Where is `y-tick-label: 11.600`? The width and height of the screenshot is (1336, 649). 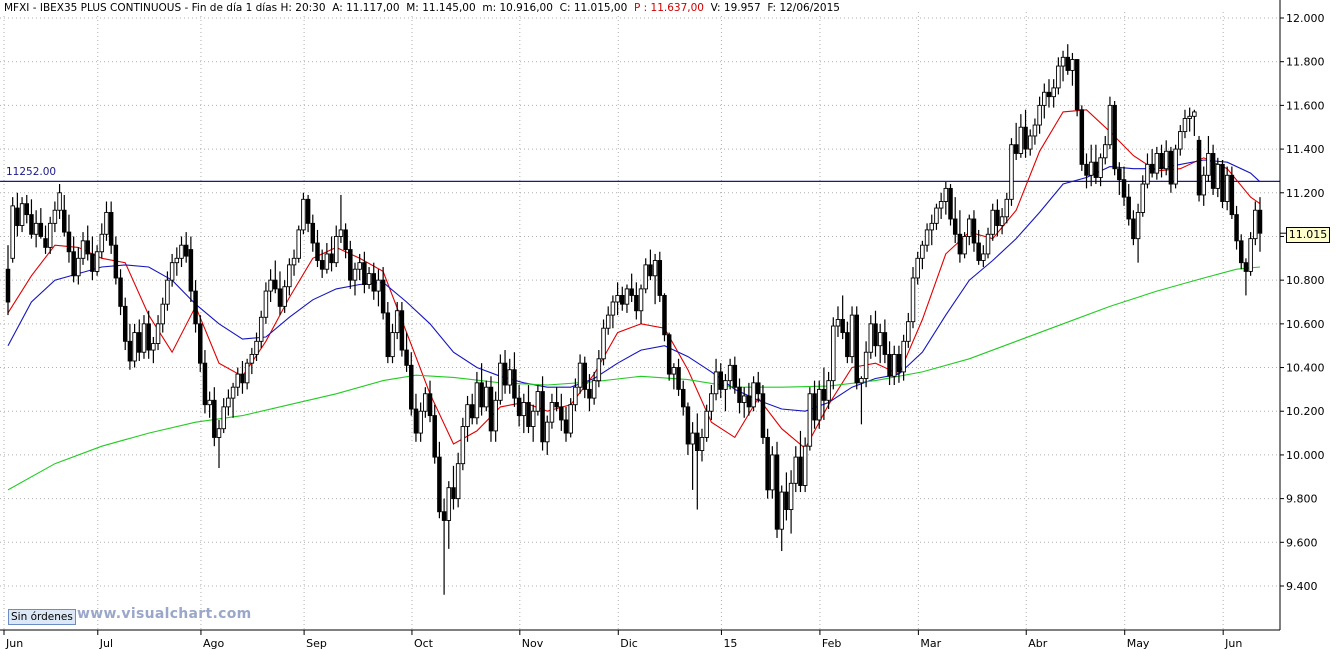 y-tick-label: 11.600 is located at coordinates (1305, 105).